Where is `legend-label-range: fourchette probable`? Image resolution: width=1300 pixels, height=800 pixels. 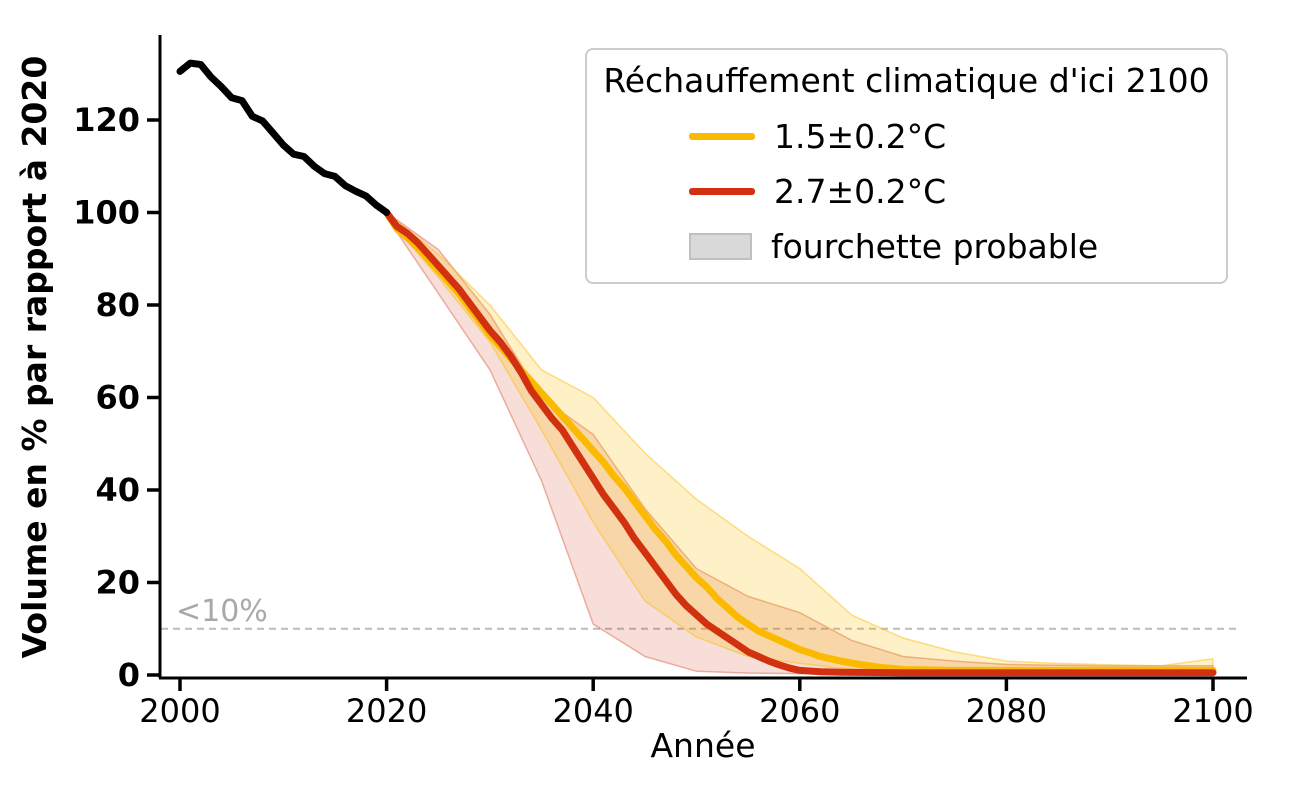 legend-label-range: fourchette probable is located at coordinates (935, 247).